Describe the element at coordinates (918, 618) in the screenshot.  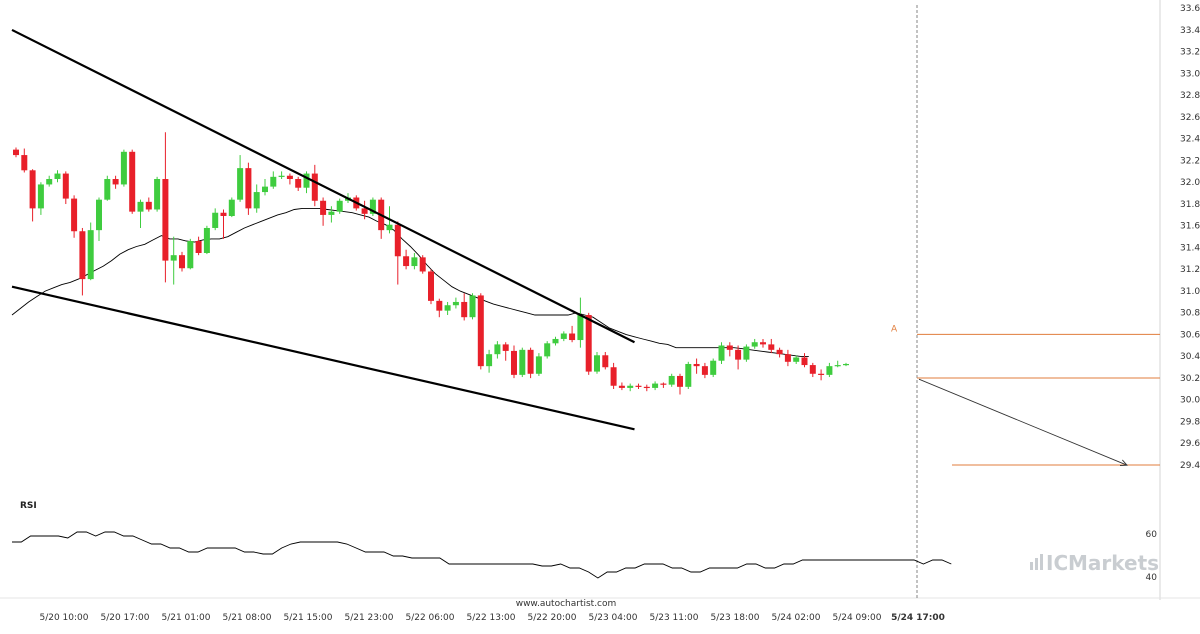
I see `x-tick-label-current: 5/24 17:00` at that location.